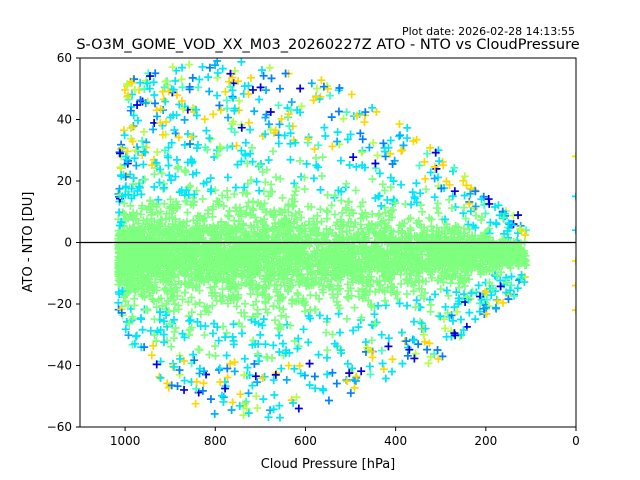 The width and height of the screenshot is (640, 480). I want to click on plot-date: Plot date: 2026-02-28 14:13:55, so click(488, 31).